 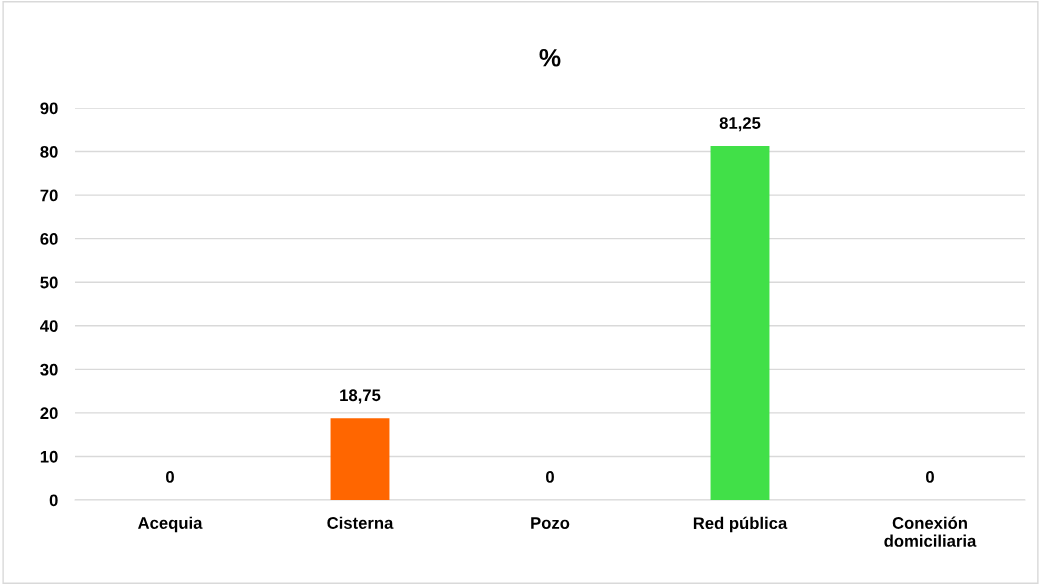 What do you see at coordinates (550, 523) in the screenshot?
I see `x-tick-label: Pozo` at bounding box center [550, 523].